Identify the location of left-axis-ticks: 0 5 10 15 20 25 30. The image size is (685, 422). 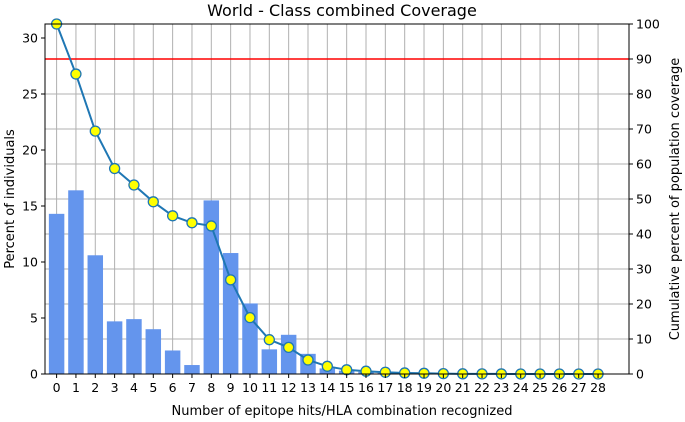
(33, 206).